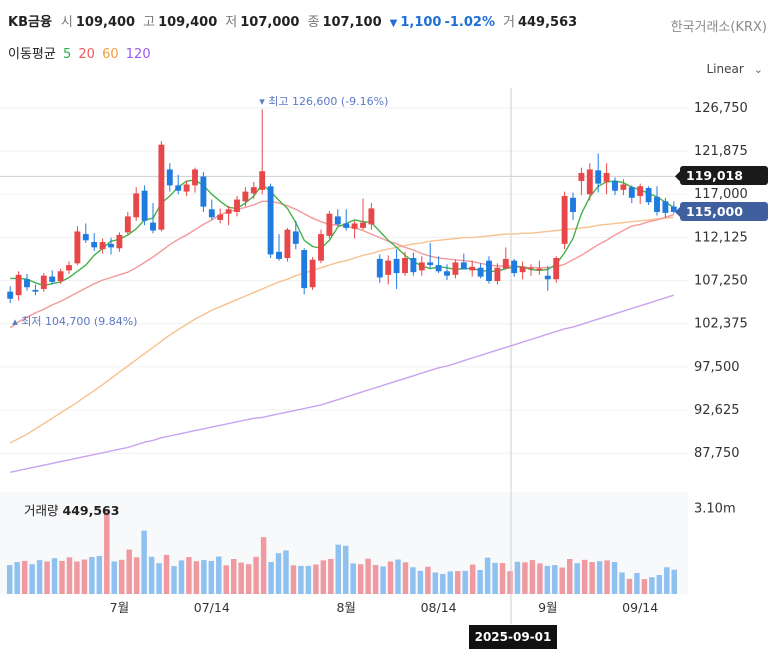 This screenshot has height=649, width=783. I want to click on close-value: 107,100, so click(352, 22).